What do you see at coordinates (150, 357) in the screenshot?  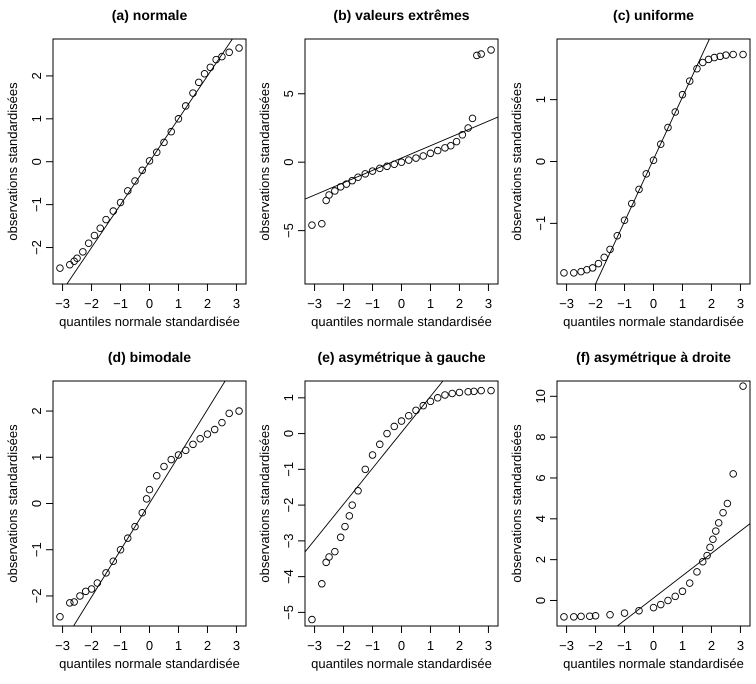 I see `chart-title: (d) bimodale` at bounding box center [150, 357].